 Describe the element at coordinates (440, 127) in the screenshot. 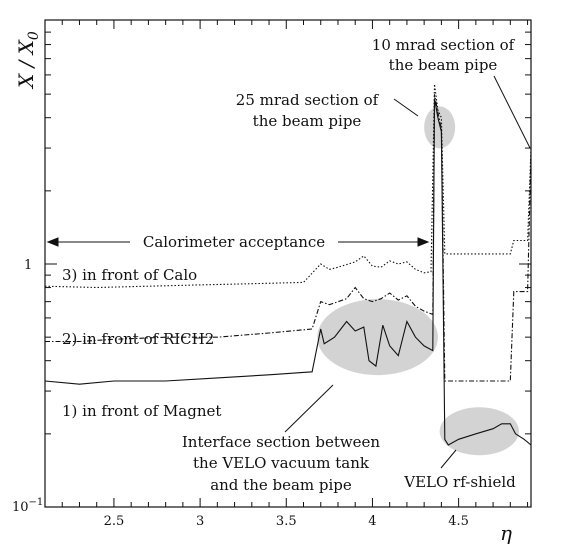

I see `shade-region_25mrad` at that location.